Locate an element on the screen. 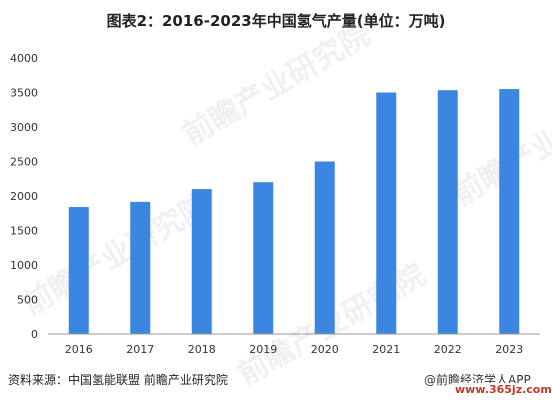 This screenshot has width=552, height=400. x-tick-label: 2023 is located at coordinates (509, 349).